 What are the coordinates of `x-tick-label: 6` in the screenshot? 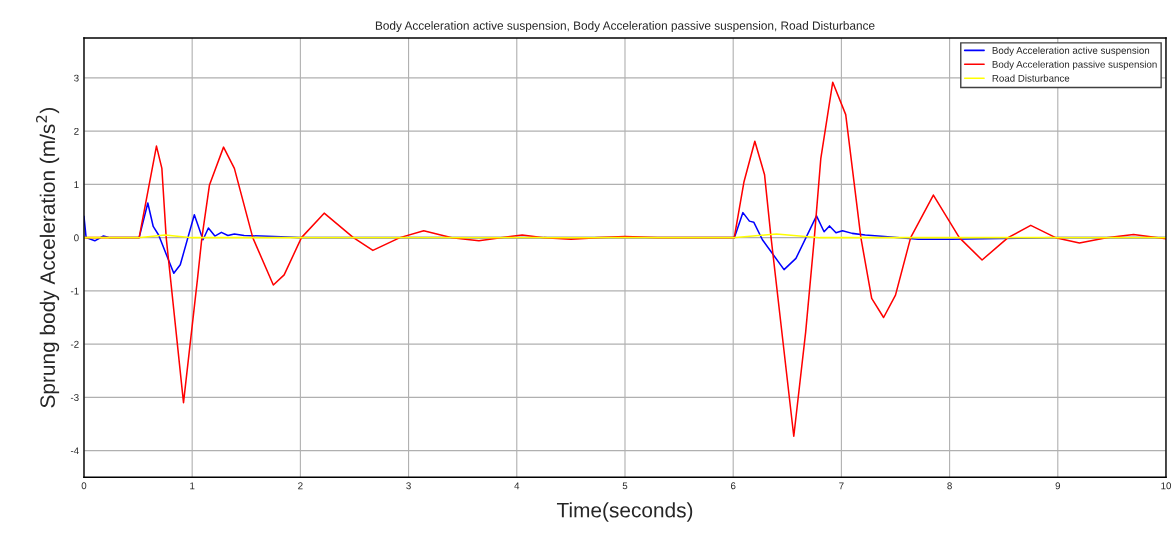 It's located at (733, 486).